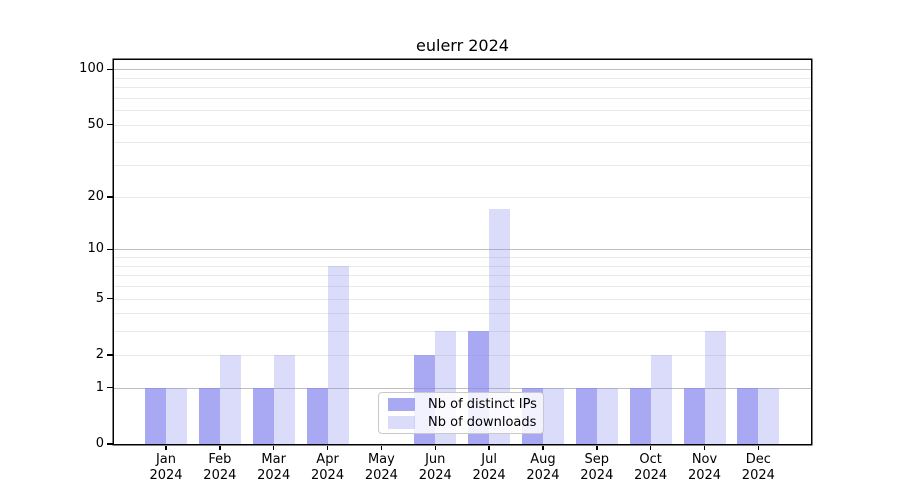 The image size is (900, 500). I want to click on bar-ips-dec, so click(748, 415).